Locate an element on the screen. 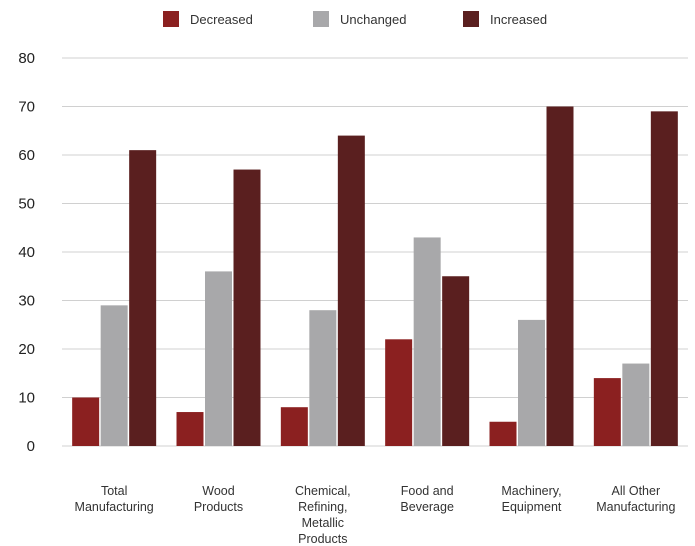 Image resolution: width=695 pixels, height=546 pixels. x-category-label: Wood Products is located at coordinates (218, 499).